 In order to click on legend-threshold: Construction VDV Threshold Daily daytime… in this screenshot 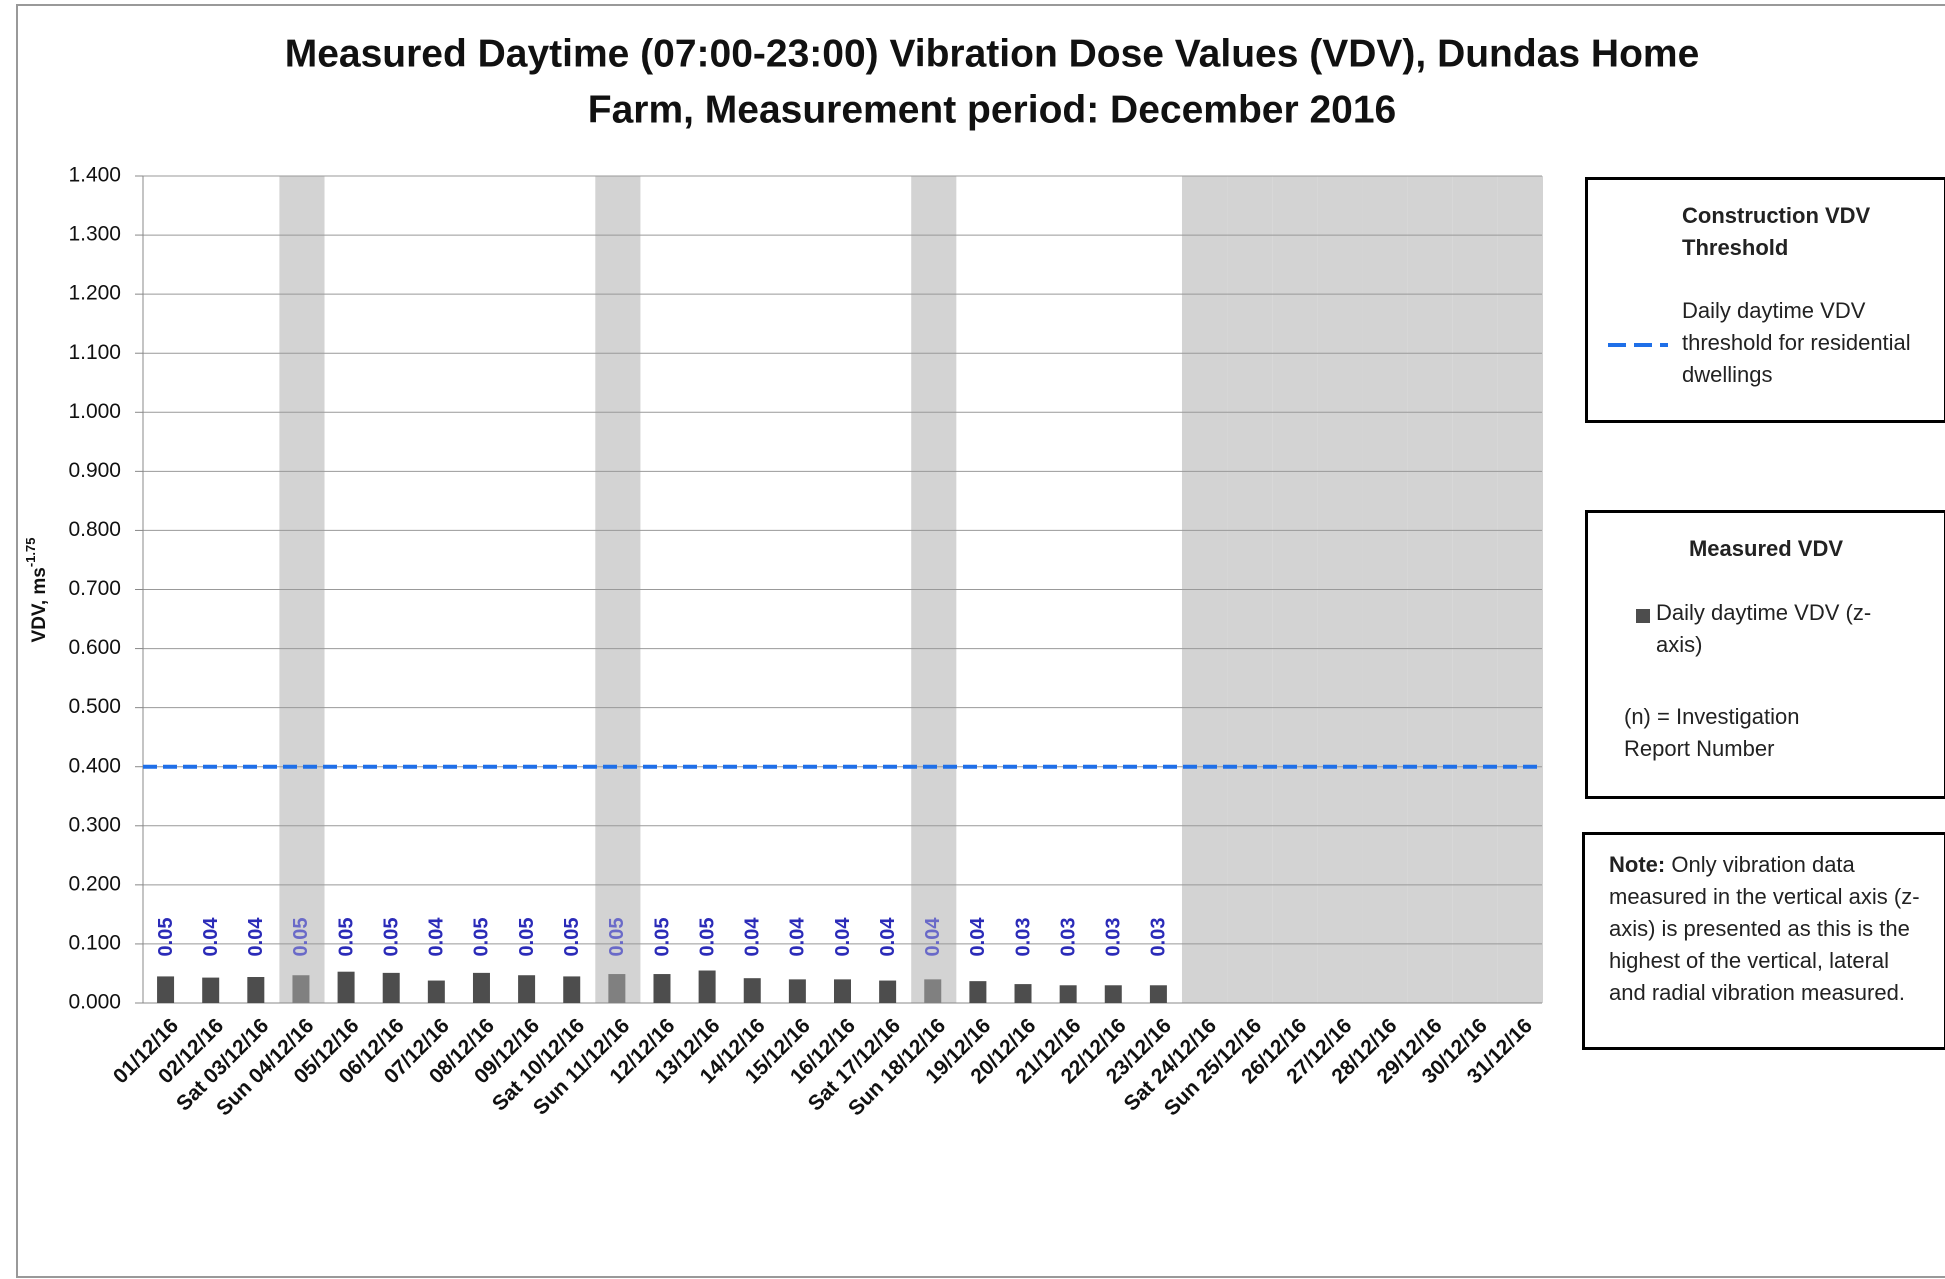, I will do `click(1765, 300)`.